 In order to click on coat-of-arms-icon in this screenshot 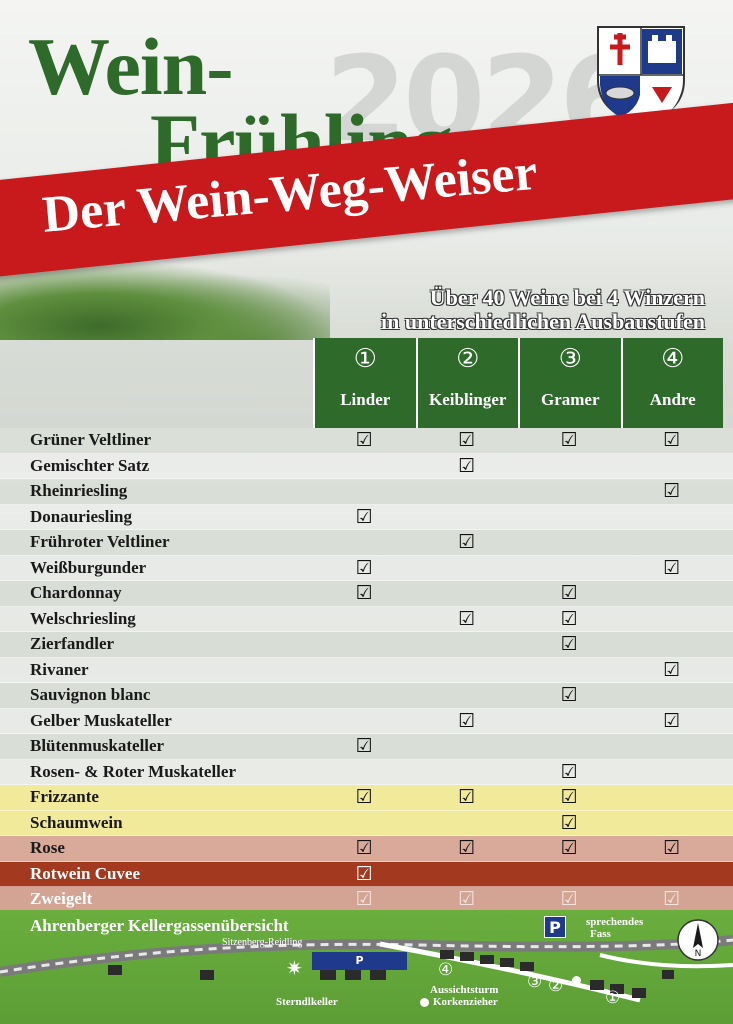, I will do `click(641, 75)`.